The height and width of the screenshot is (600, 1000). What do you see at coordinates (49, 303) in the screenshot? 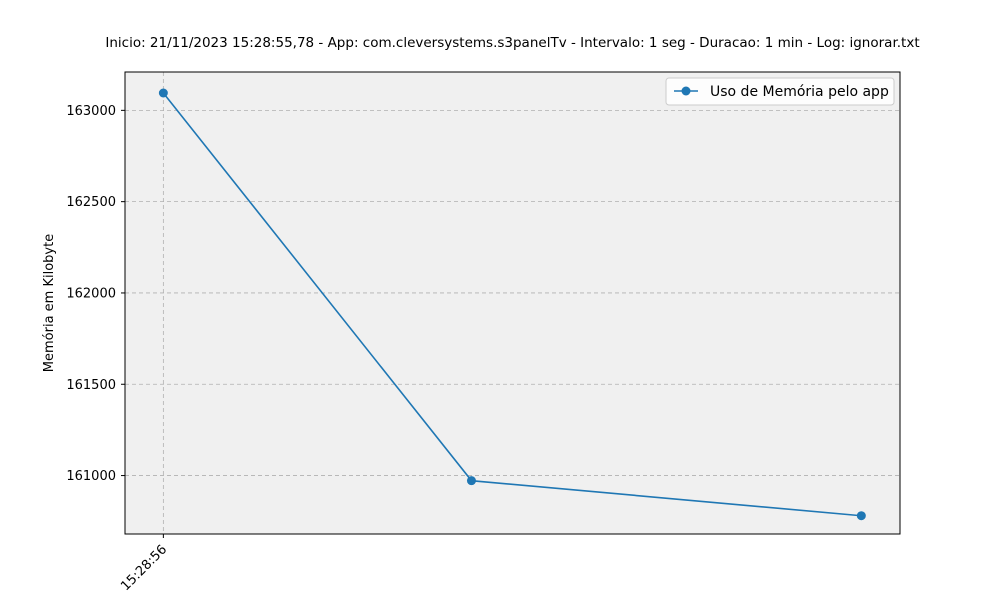
I see `y-axis-title: Memória em Kilobyte` at bounding box center [49, 303].